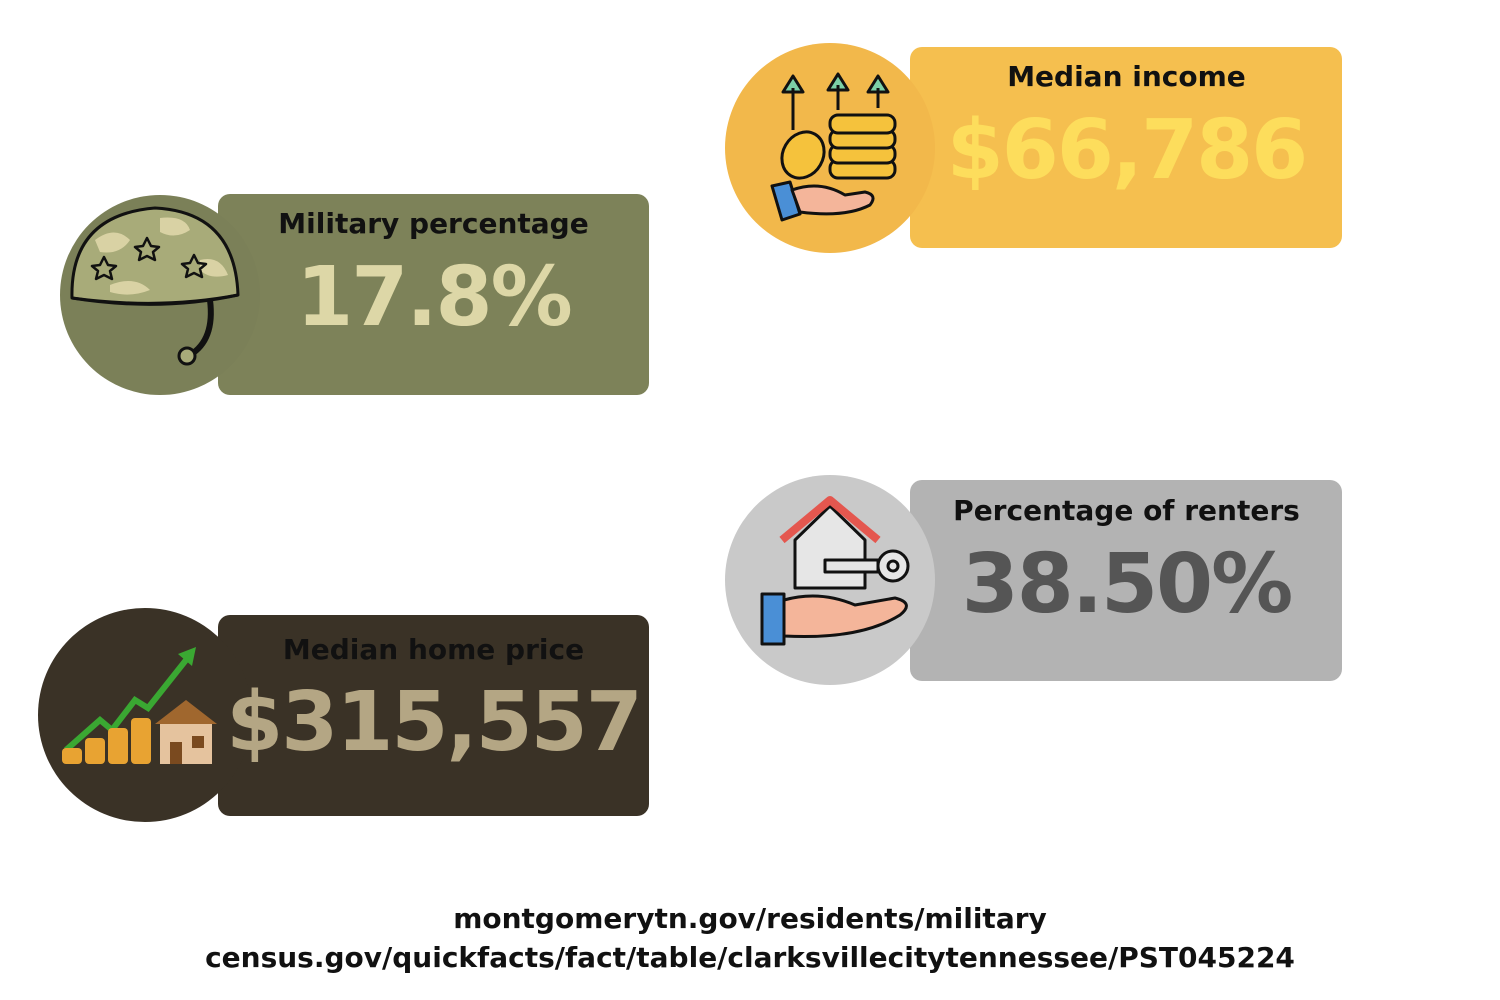 Image resolution: width=1500 pixels, height=1000 pixels. I want to click on source: montgomerytn.gov/residents/military, so click(750, 918).